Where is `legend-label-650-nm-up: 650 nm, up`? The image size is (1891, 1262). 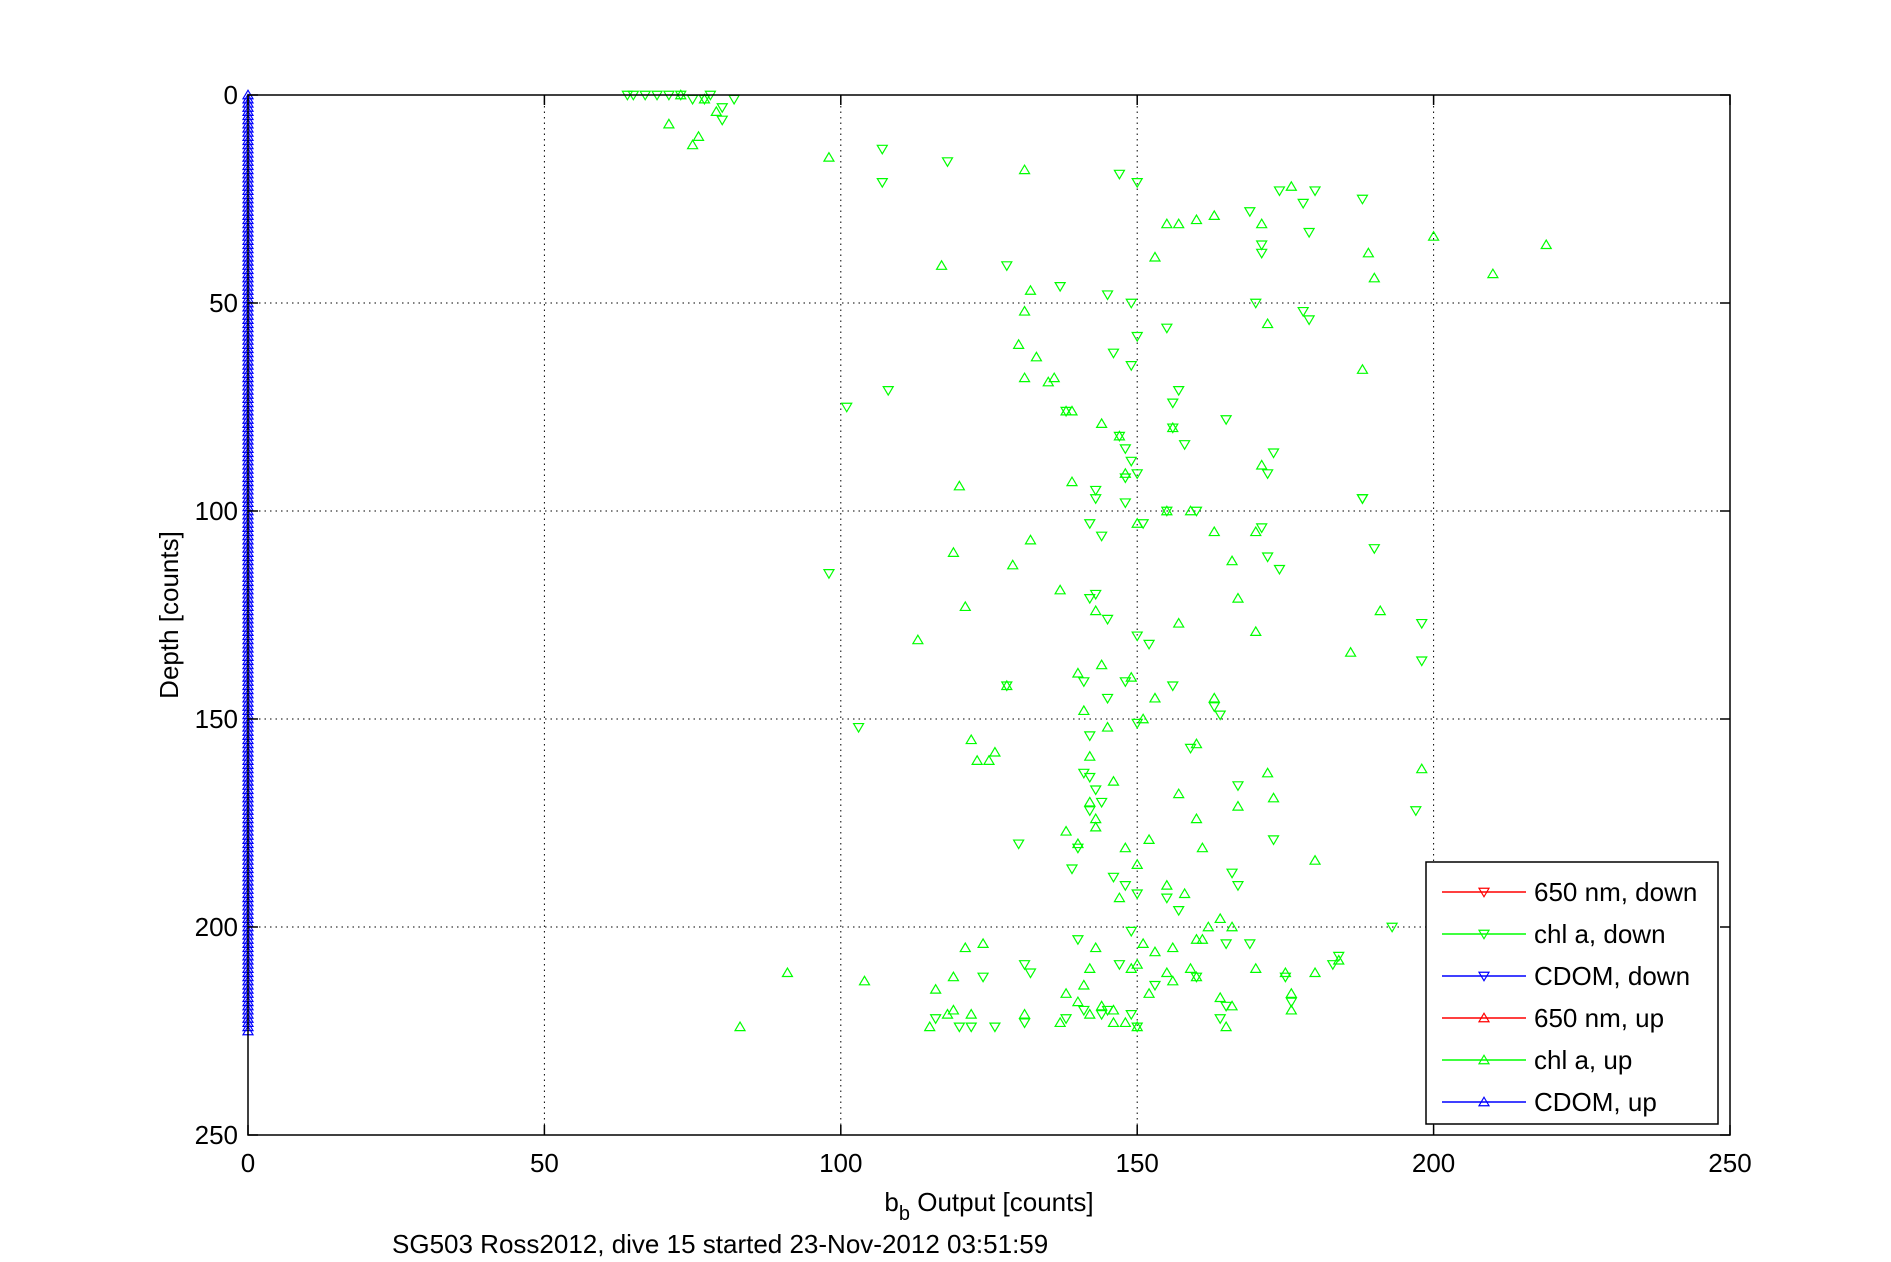
legend-label-650-nm-up: 650 nm, up is located at coordinates (1599, 1018).